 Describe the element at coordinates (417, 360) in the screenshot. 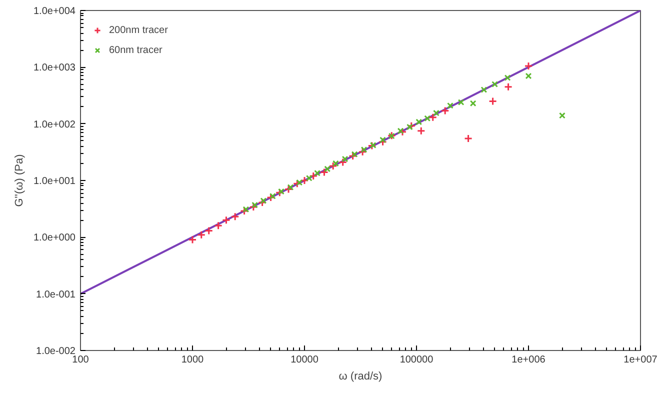

I see `x-tick-label: 100000` at that location.